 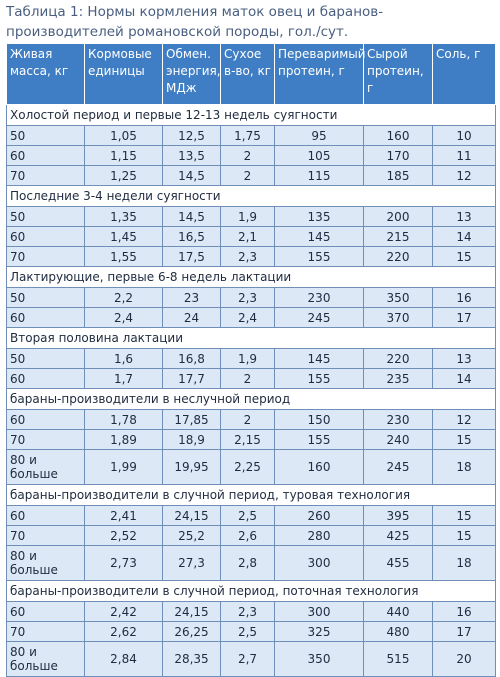 What do you see at coordinates (123, 631) in the screenshot?
I see `table-cell: 2,62` at bounding box center [123, 631].